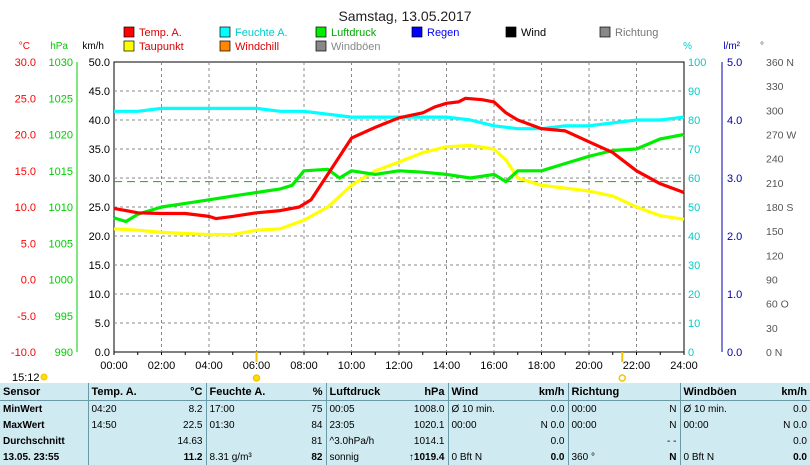 Image resolution: width=810 pixels, height=465 pixels. What do you see at coordinates (25, 208) in the screenshot?
I see `temp-tick-label: 10.0` at bounding box center [25, 208].